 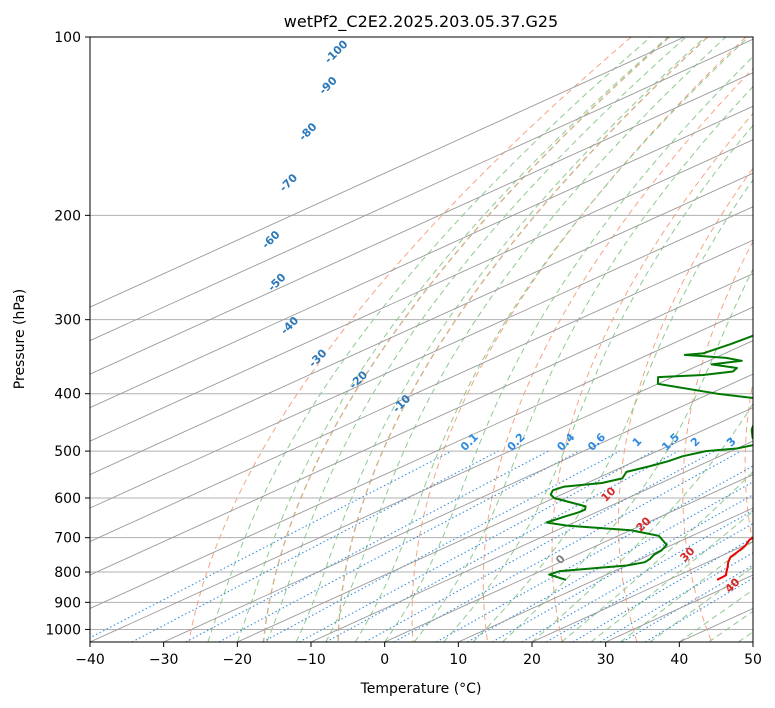 I want to click on dry-adiabat-label: -40, so click(x=289, y=325).